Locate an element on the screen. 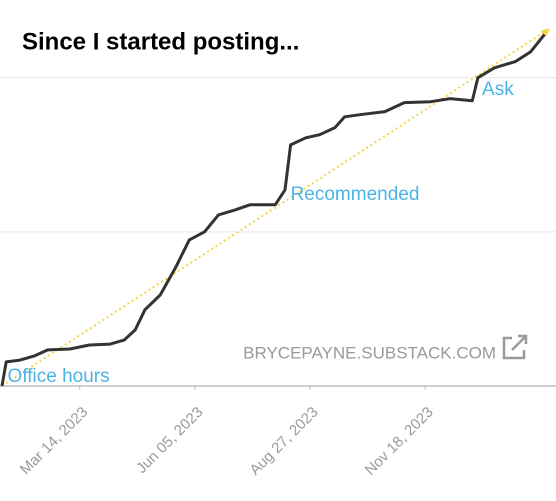  annotation: Ask is located at coordinates (498, 89).